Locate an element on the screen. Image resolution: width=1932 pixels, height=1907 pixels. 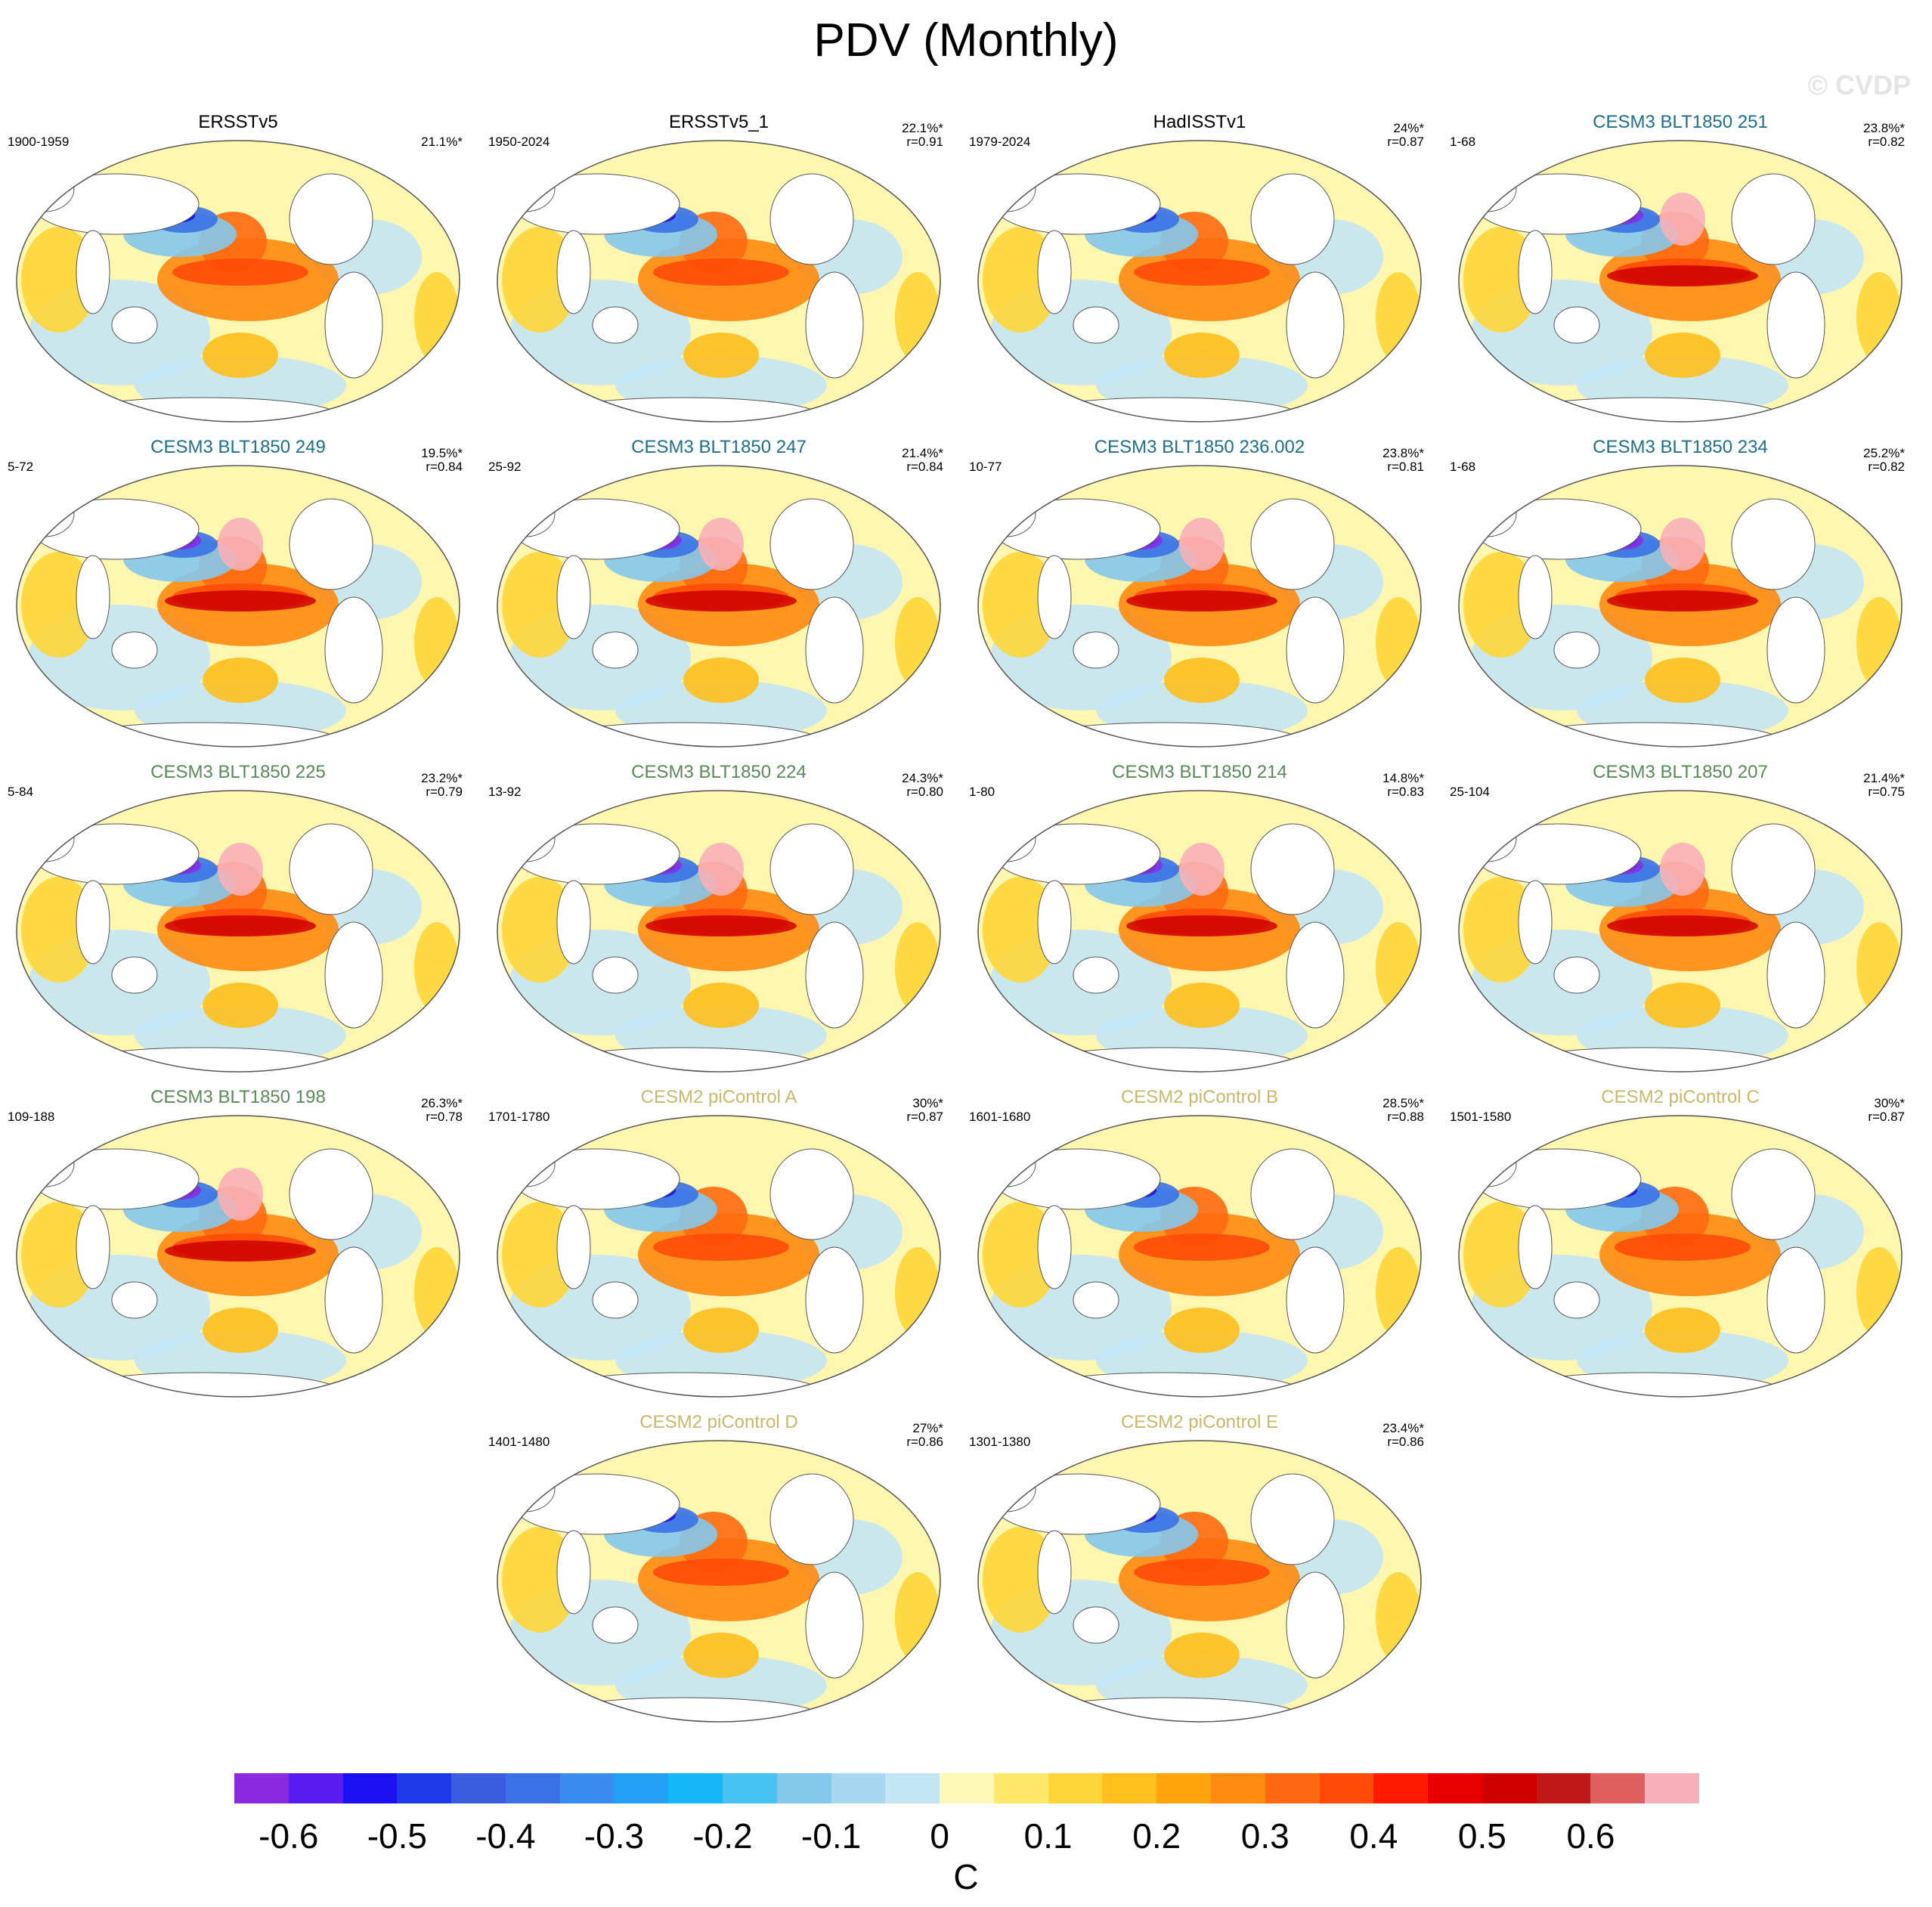
map-panel: CESM2 piControl D 1401-1480 27%* r=0.86 is located at coordinates (718, 1571).